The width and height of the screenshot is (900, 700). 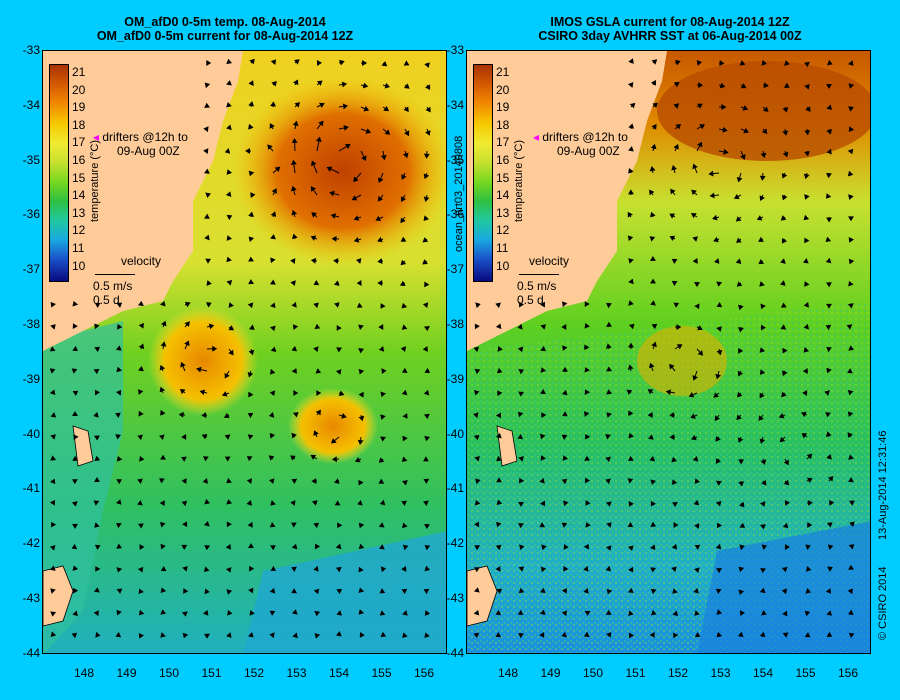 What do you see at coordinates (503, 142) in the screenshot?
I see `colorbar-tick-label: 17` at bounding box center [503, 142].